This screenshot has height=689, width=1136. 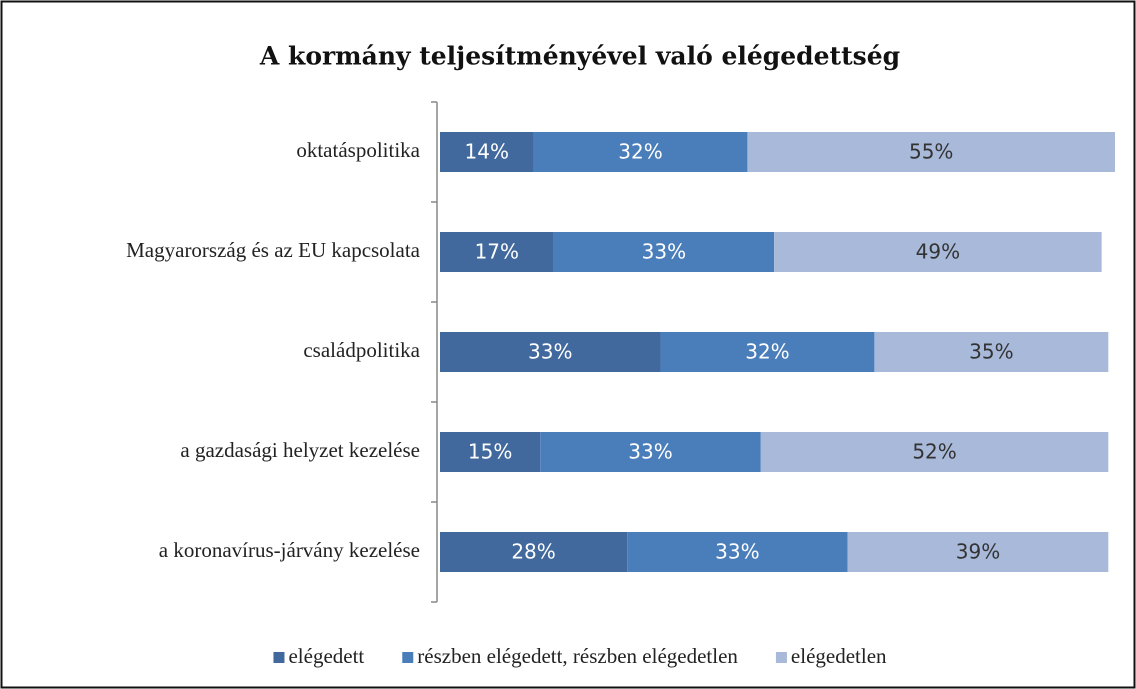 What do you see at coordinates (300, 450) in the screenshot?
I see `y-tick-label: a gazdasági helyzet kezelése` at bounding box center [300, 450].